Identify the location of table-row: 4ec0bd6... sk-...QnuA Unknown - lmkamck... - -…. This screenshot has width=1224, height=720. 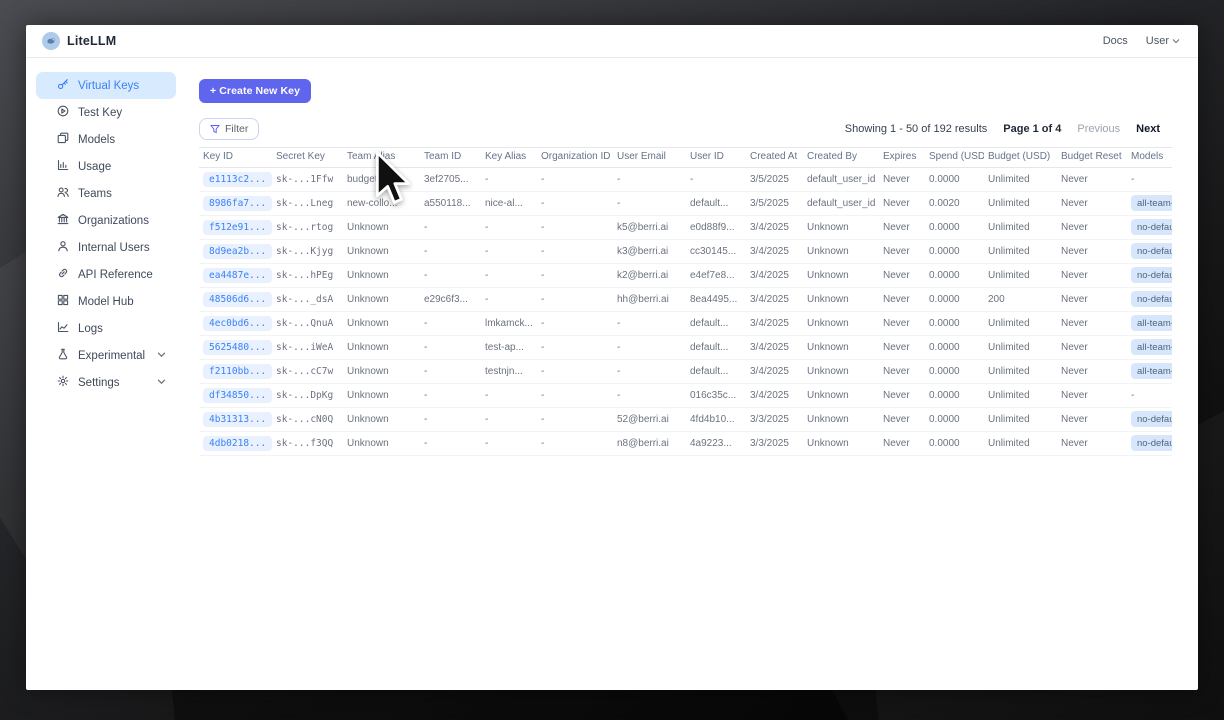
(685, 323).